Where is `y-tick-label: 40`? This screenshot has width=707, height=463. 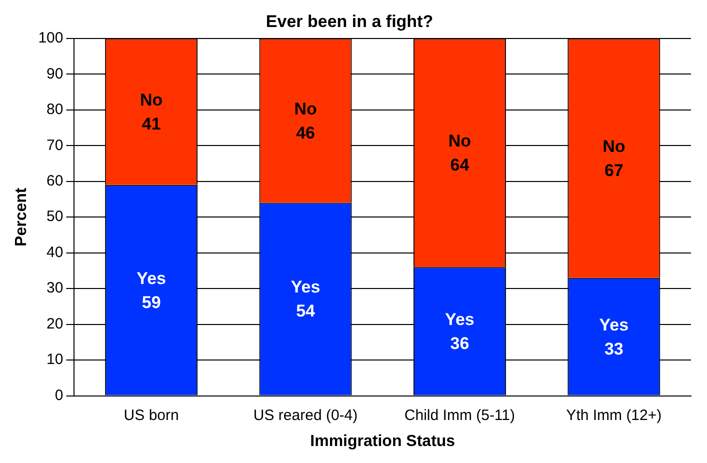 y-tick-label: 40 is located at coordinates (55, 252).